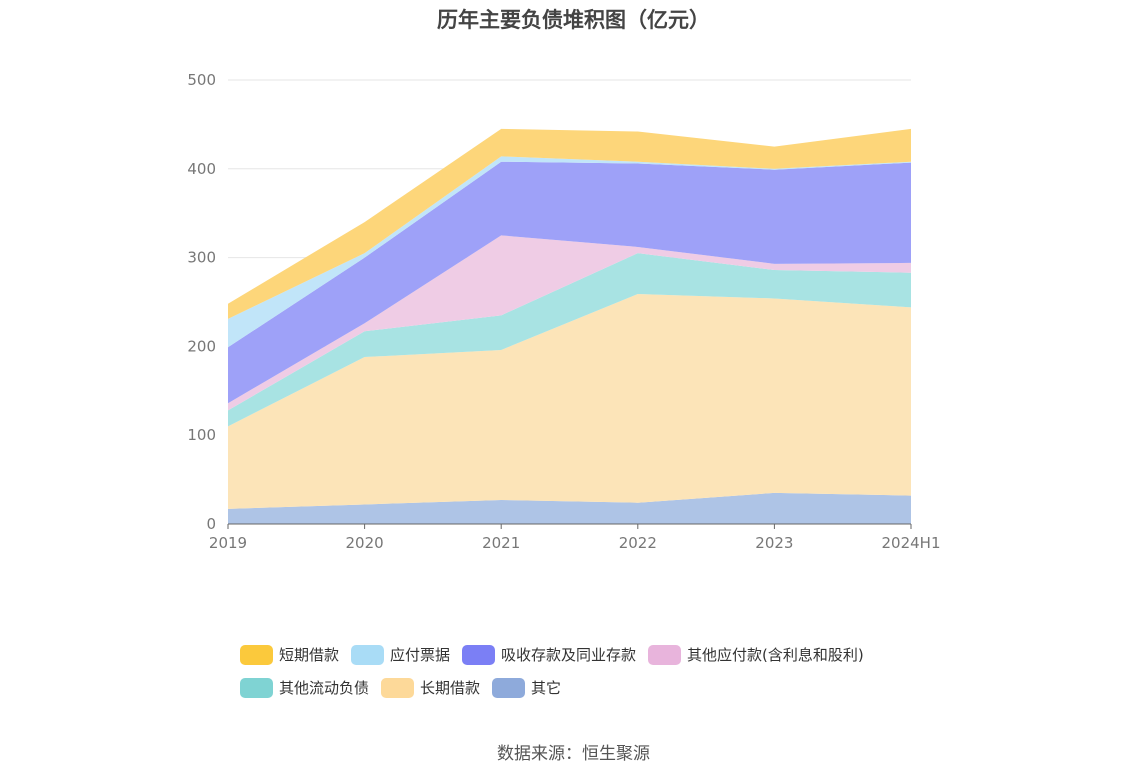  What do you see at coordinates (201, 258) in the screenshot?
I see `y-tick-label: 300` at bounding box center [201, 258].